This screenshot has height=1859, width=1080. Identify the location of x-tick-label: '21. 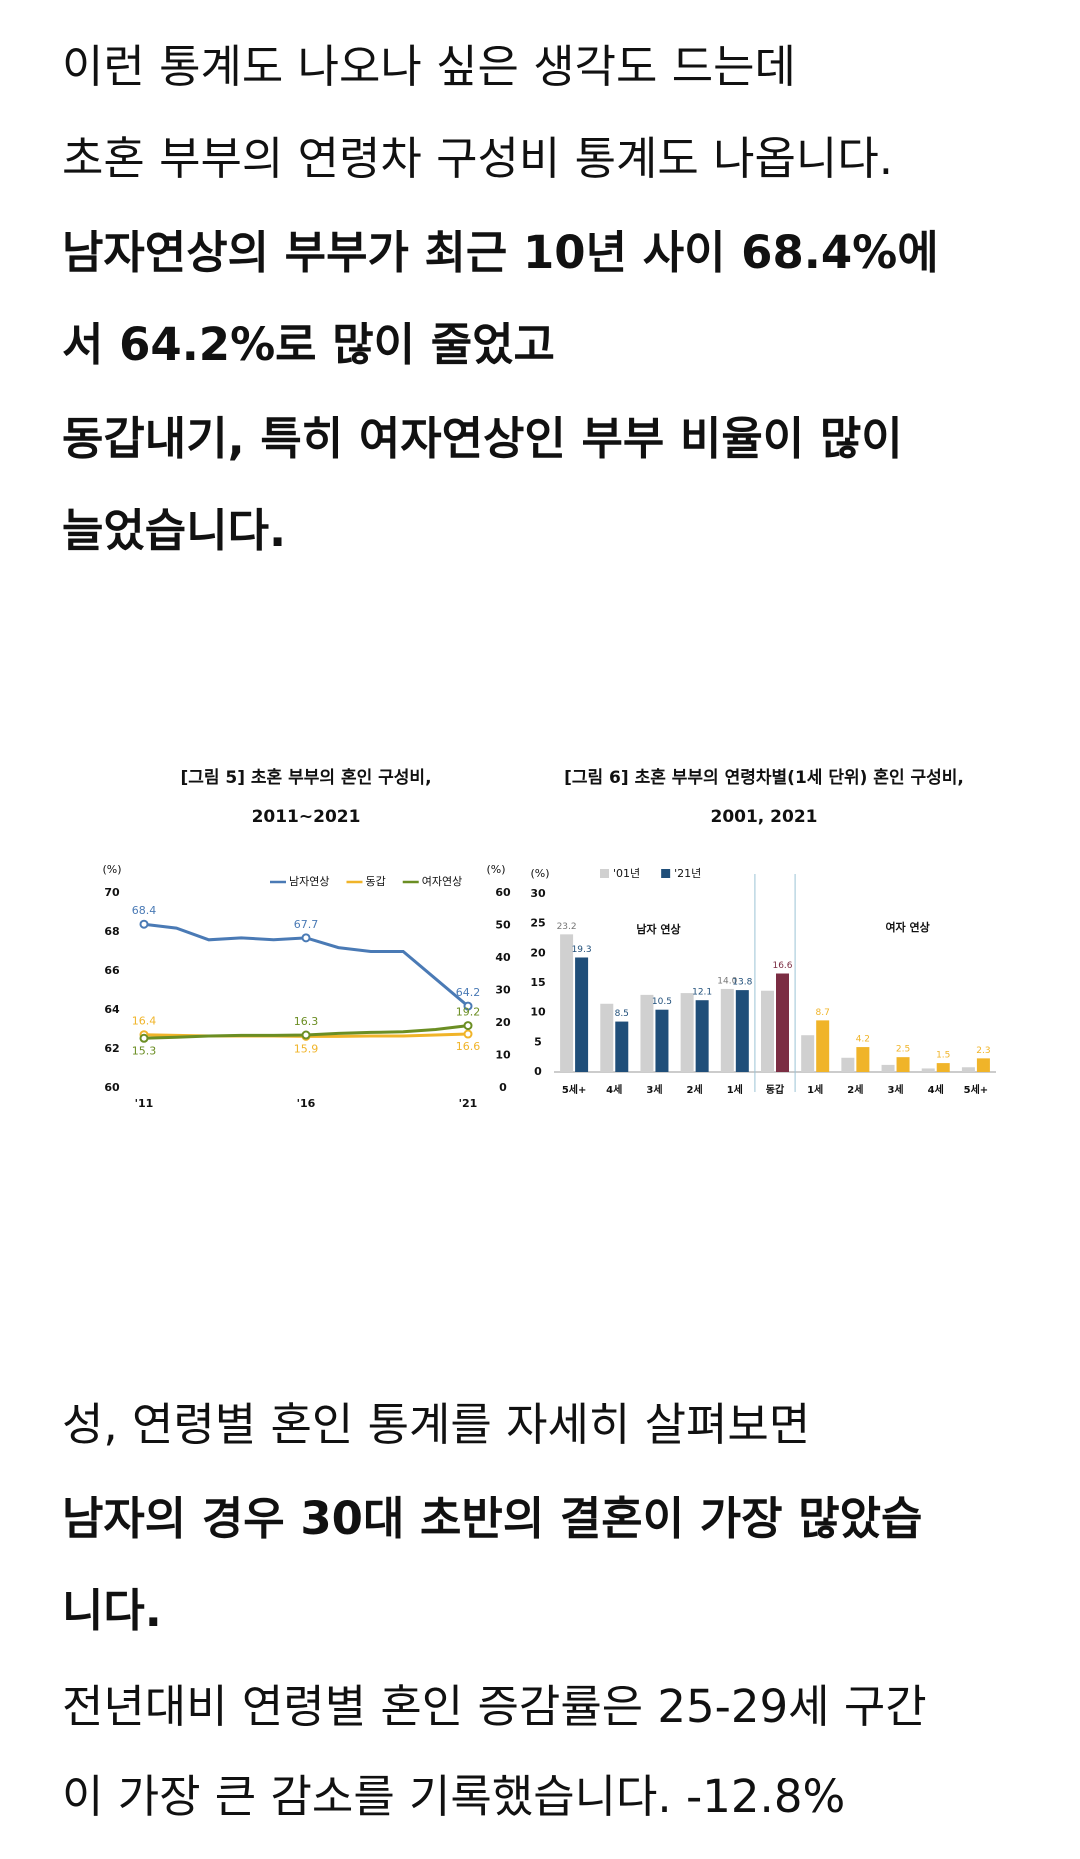
(468, 1103).